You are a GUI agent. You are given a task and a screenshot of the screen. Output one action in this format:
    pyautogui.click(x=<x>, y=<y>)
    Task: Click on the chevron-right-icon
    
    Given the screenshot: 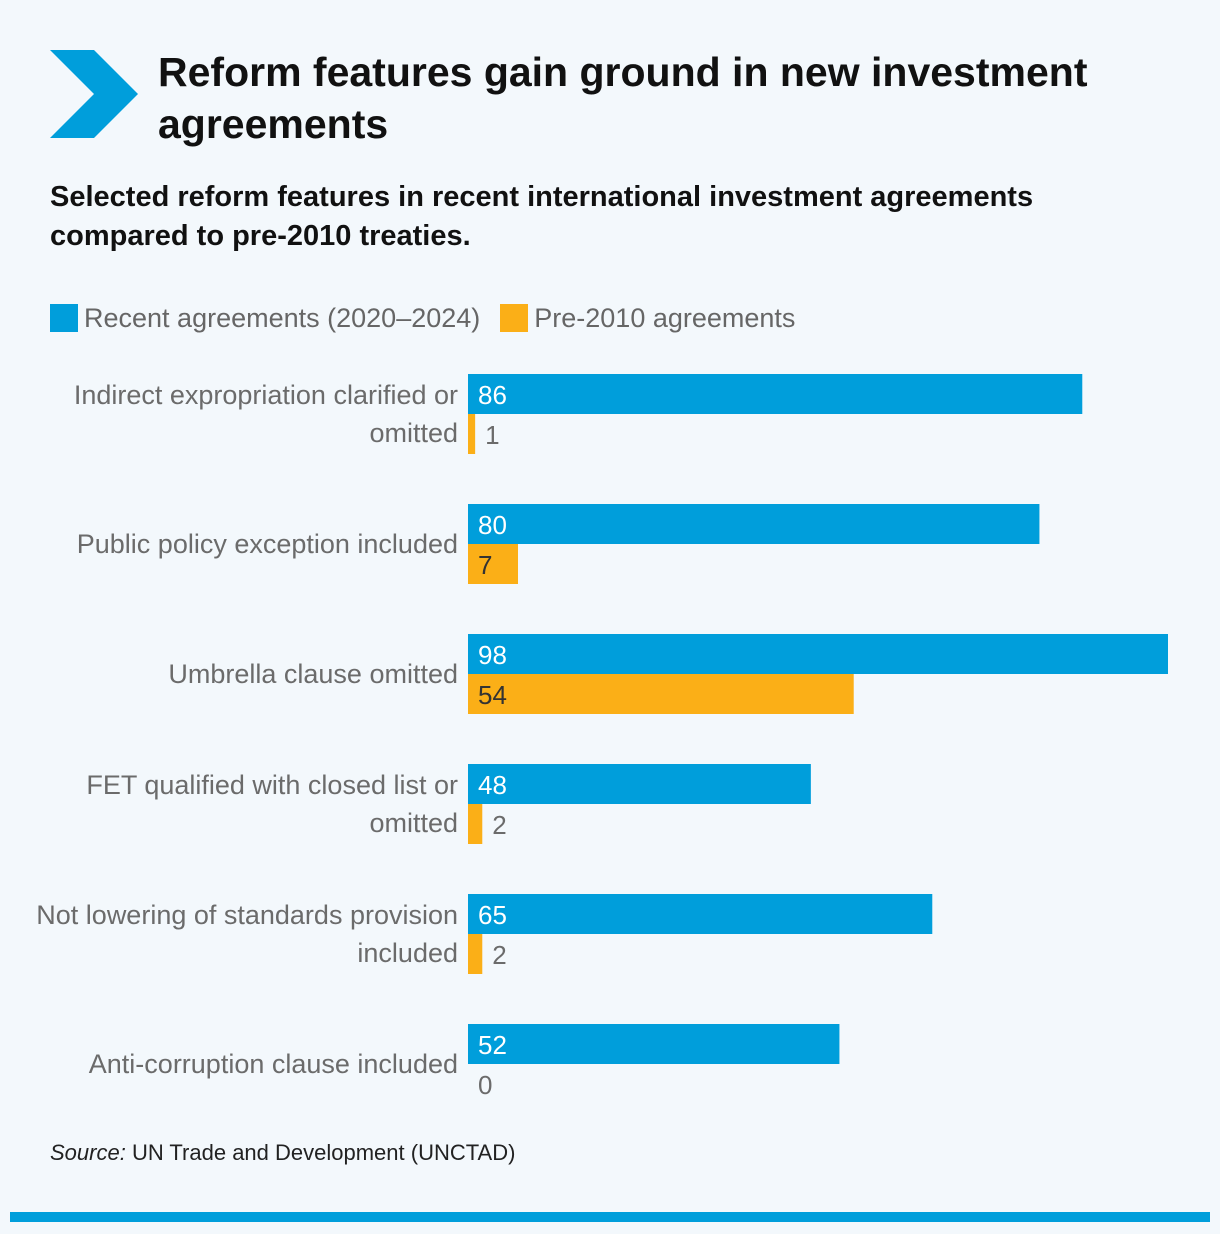 What is the action you would take?
    pyautogui.click(x=94, y=94)
    